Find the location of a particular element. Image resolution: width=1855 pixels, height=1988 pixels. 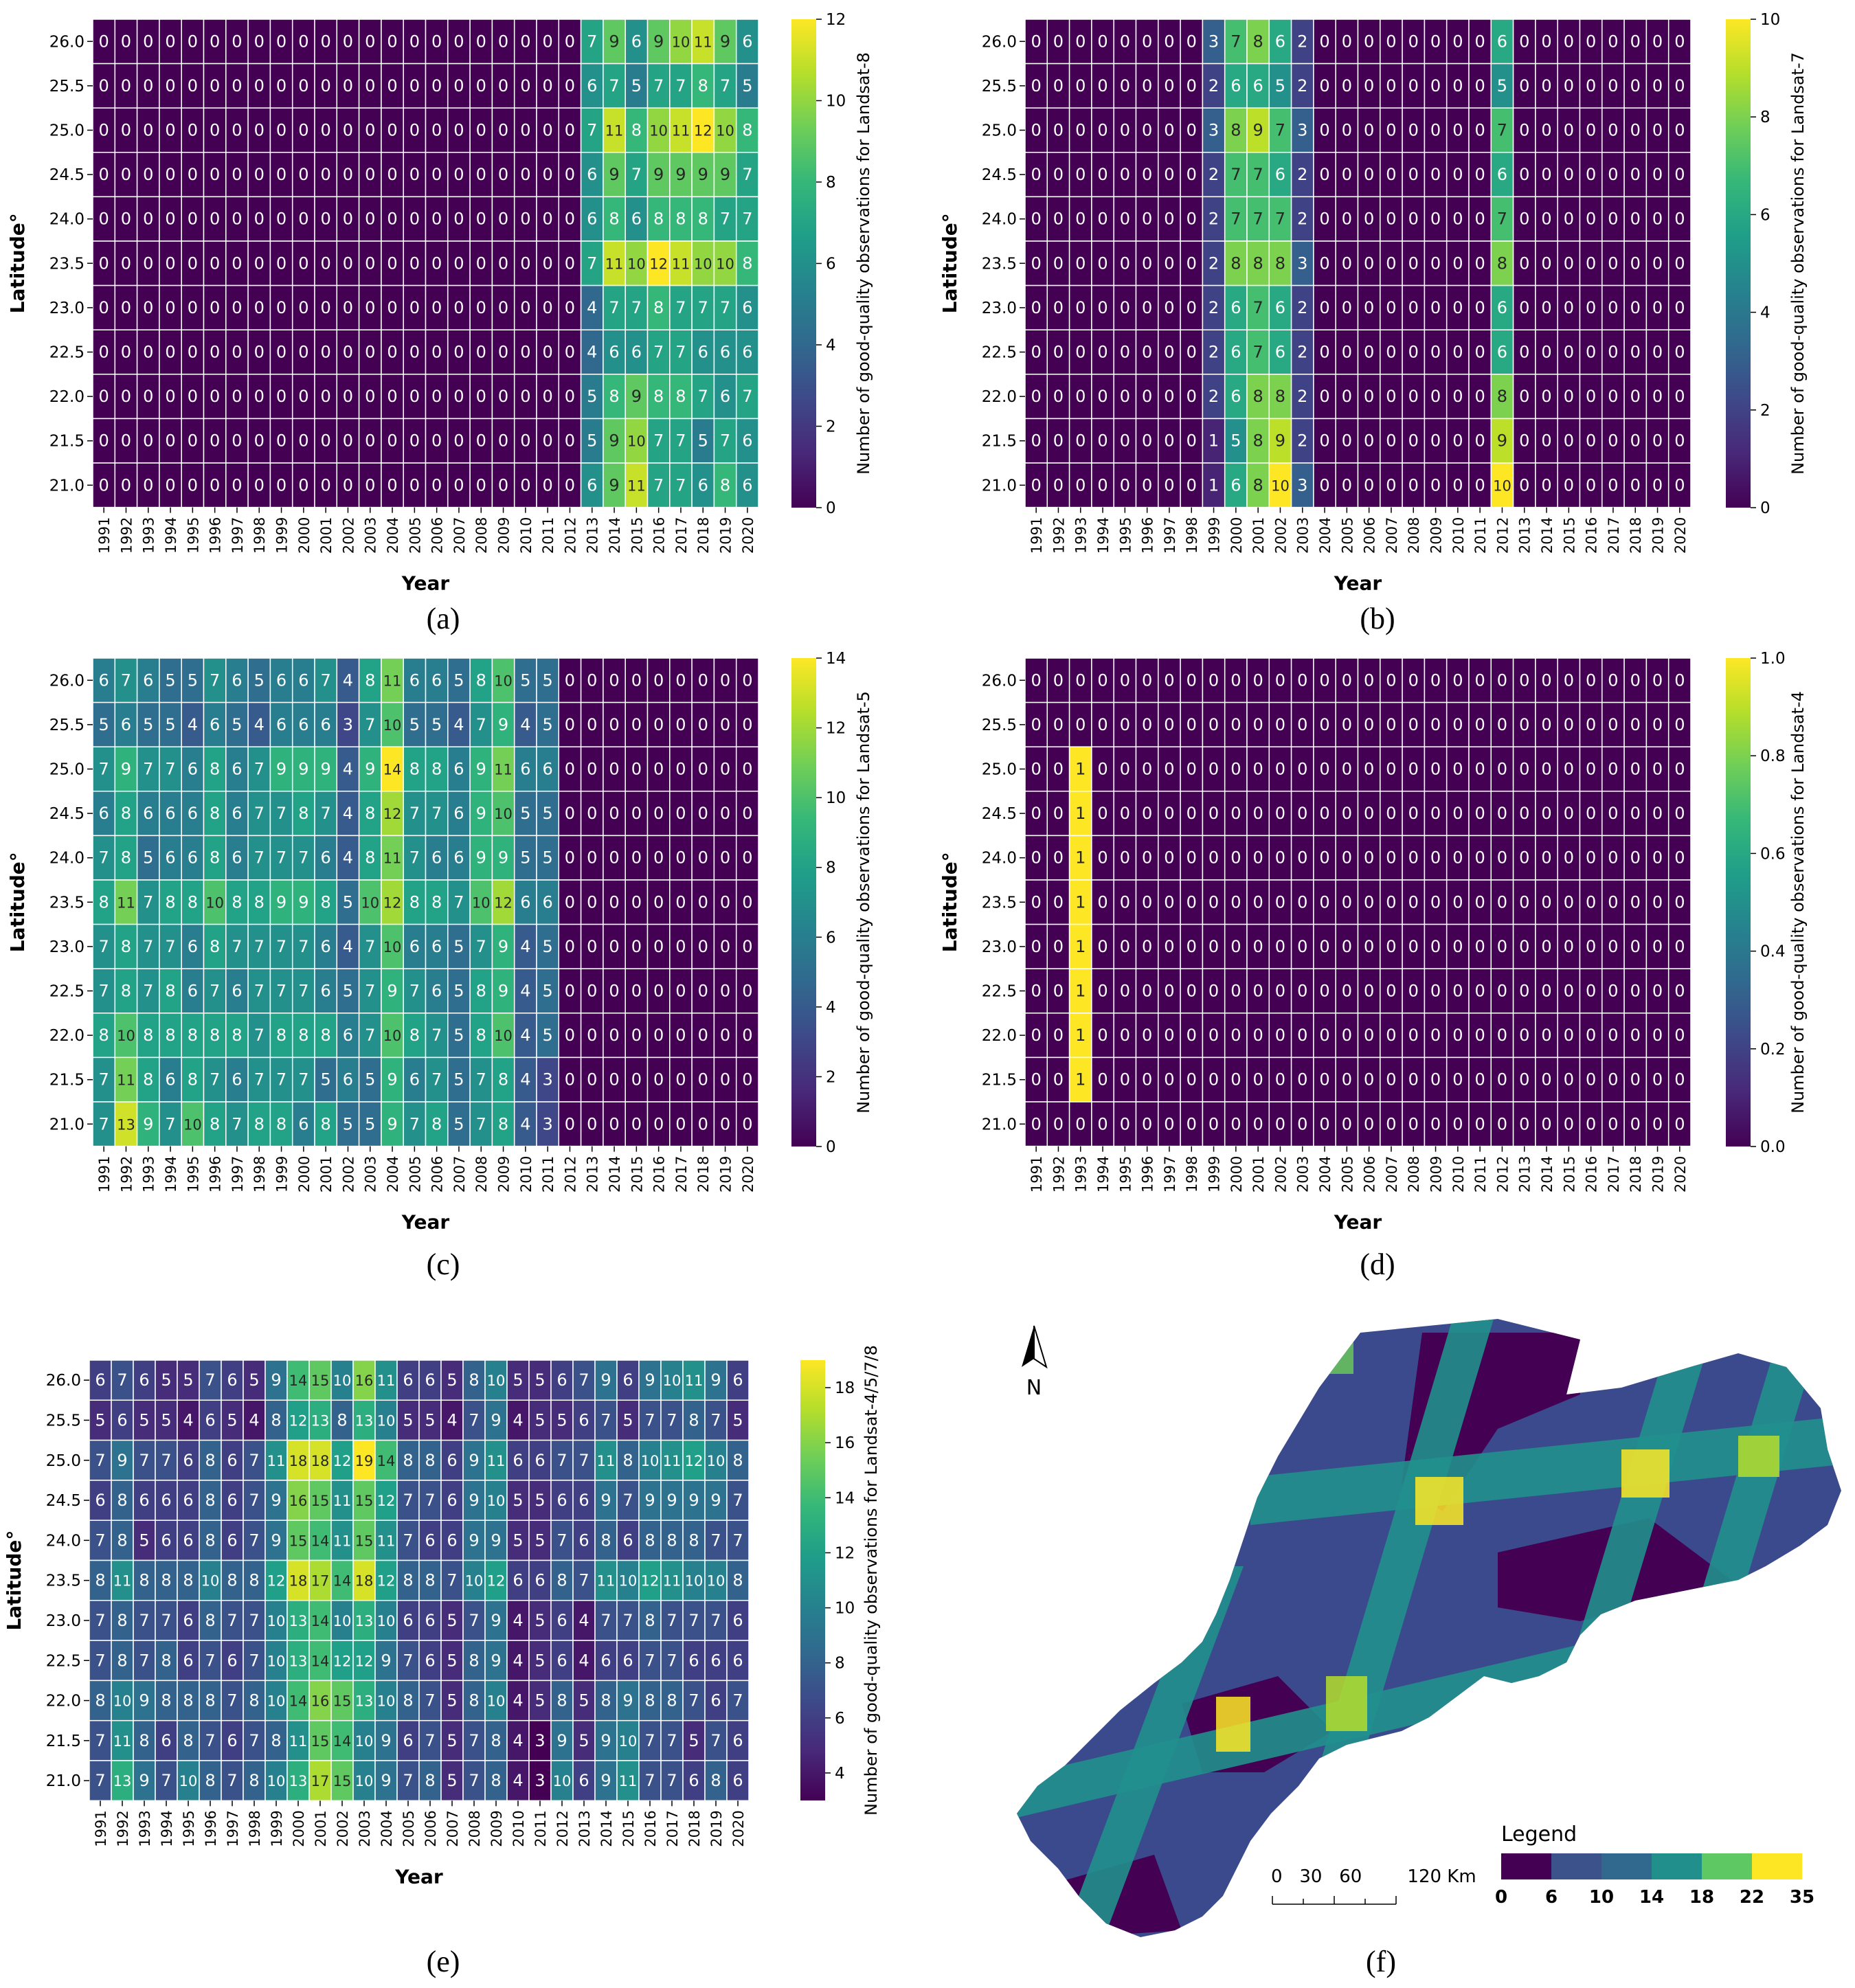

cell-value-label: 18 is located at coordinates (364, 1581).